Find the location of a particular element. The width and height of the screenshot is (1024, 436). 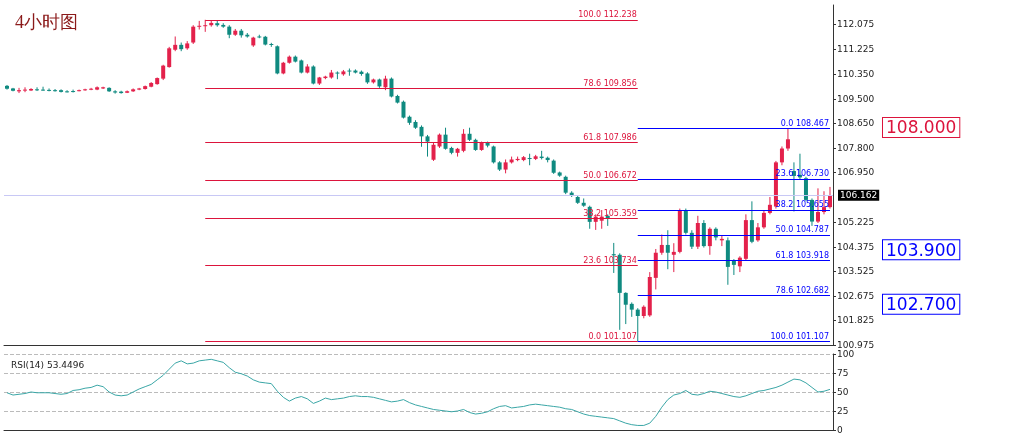

ref-line-label: 0.0 108.467 is located at coordinates (804, 124).